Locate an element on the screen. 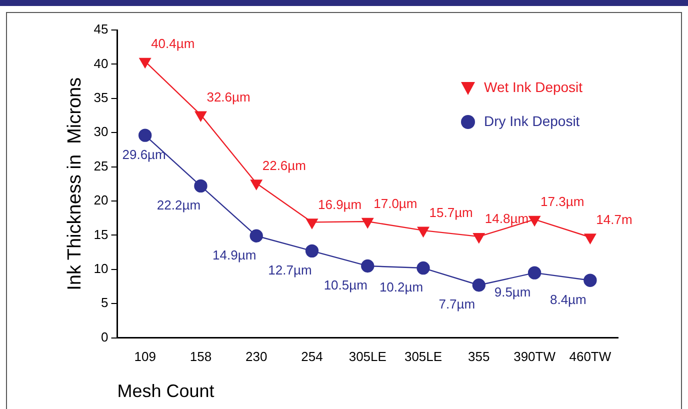  data-label: 16.9µm is located at coordinates (340, 204).